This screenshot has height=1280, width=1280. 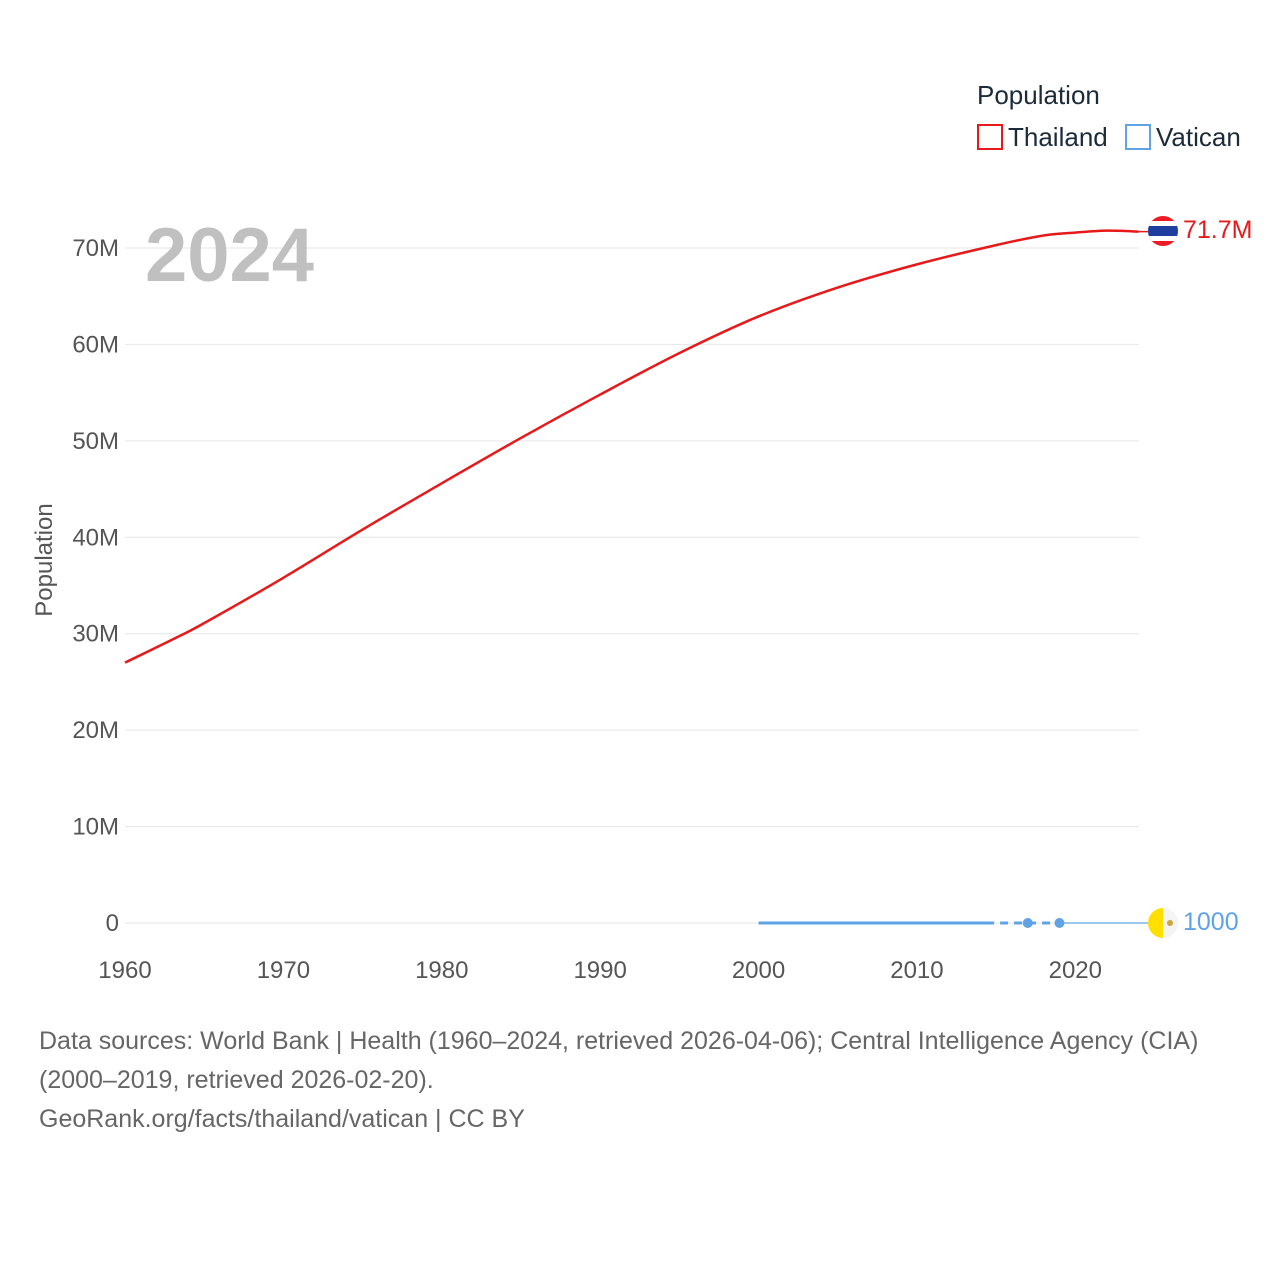 What do you see at coordinates (1211, 922) in the screenshot?
I see `vatican-end-label: 1000` at bounding box center [1211, 922].